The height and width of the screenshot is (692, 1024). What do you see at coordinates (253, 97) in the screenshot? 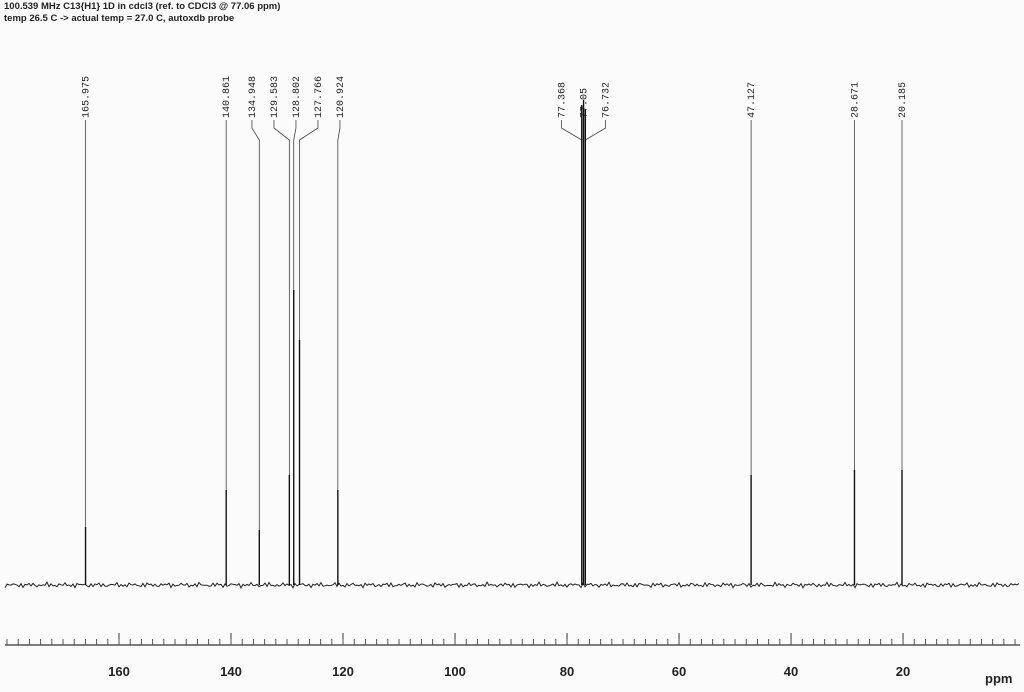
I see `peak-label: 134.948` at bounding box center [253, 97].